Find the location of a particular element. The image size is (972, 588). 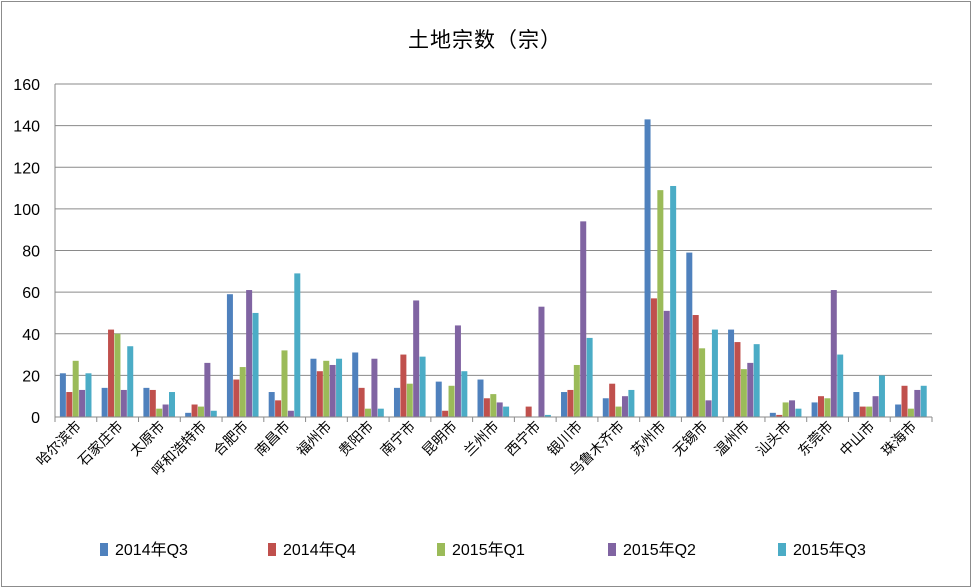

legend-label: 2015年Q3 is located at coordinates (829, 550).